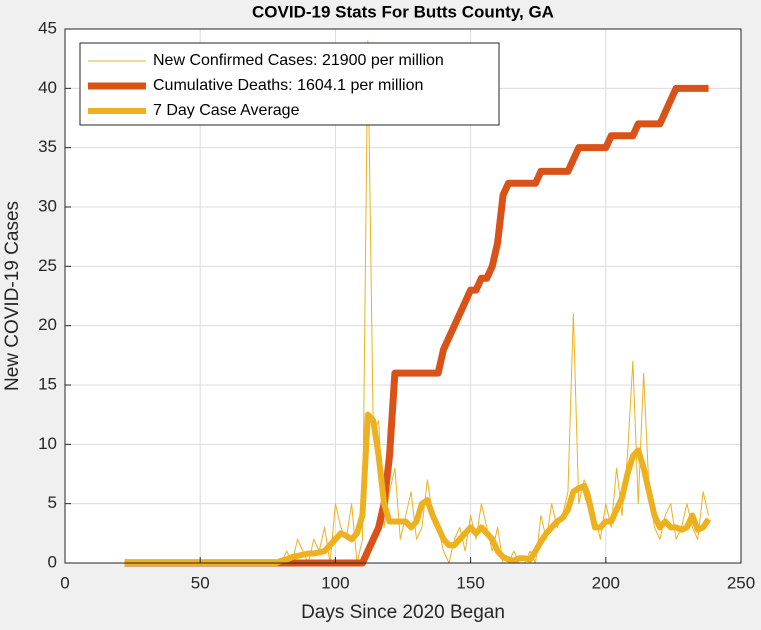 This screenshot has width=761, height=630. I want to click on y-tick-label: 5, so click(52, 502).